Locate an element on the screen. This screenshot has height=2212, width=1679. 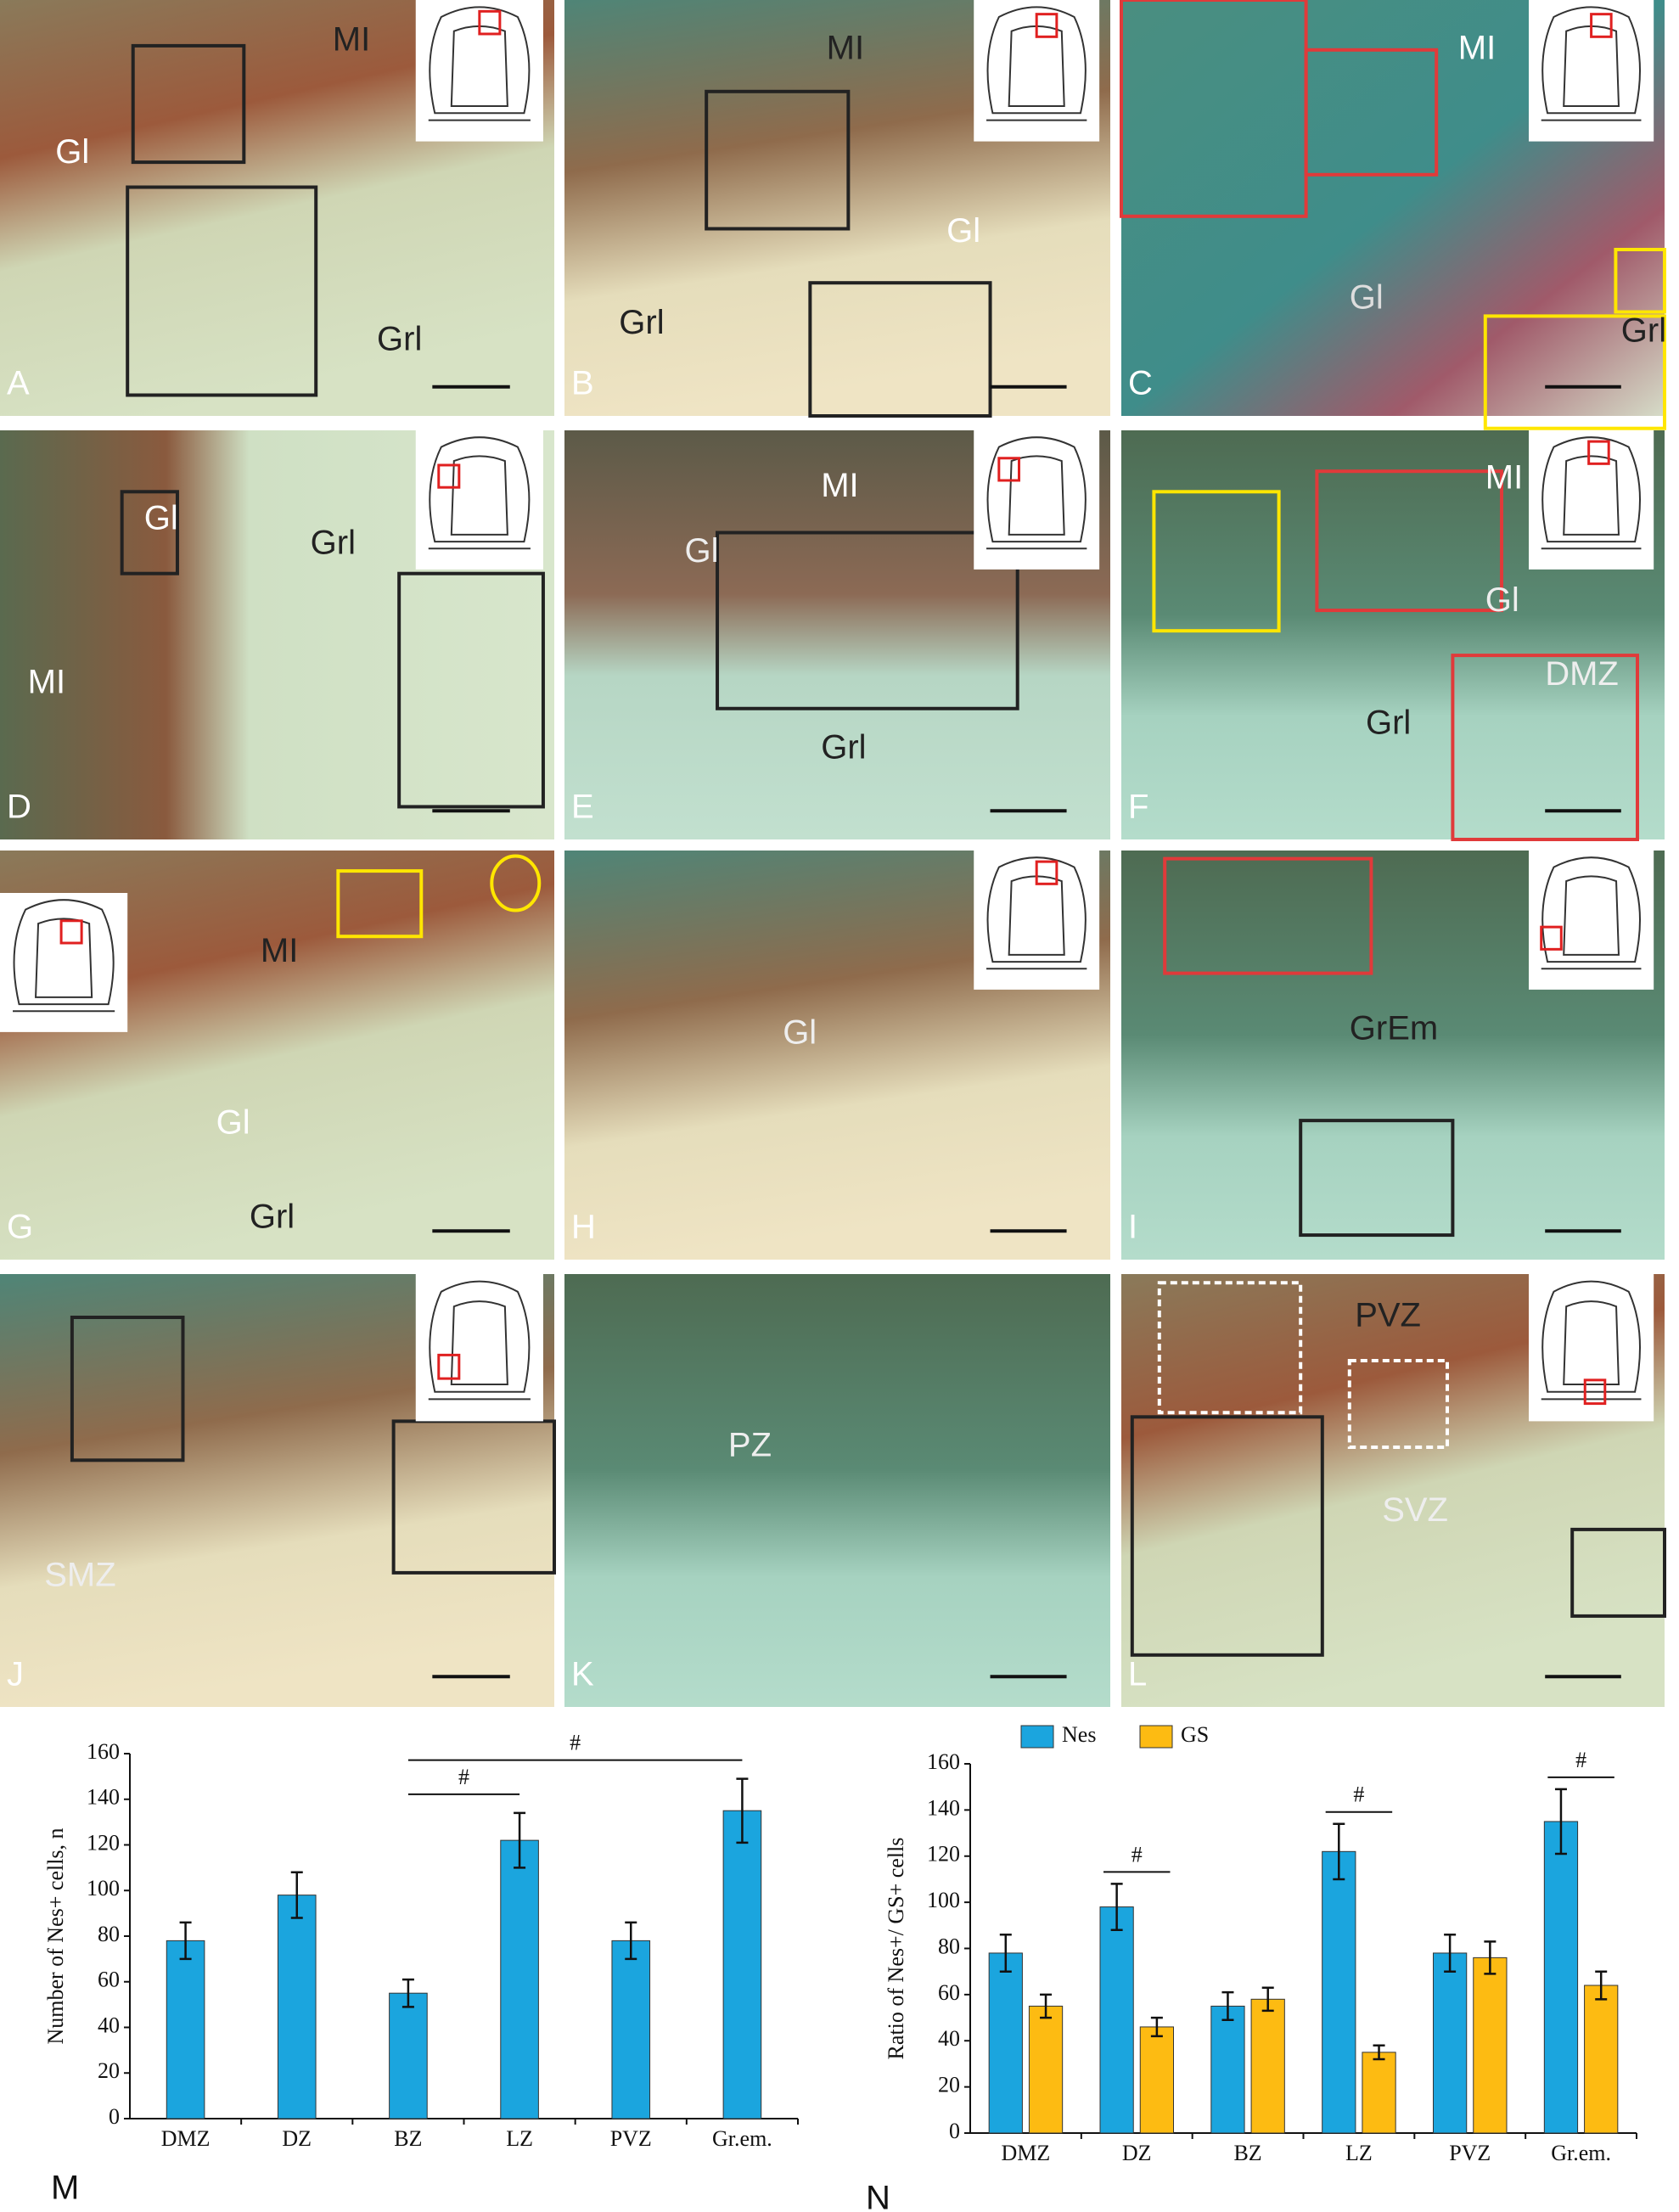
region-label: PZ is located at coordinates (750, 1445).